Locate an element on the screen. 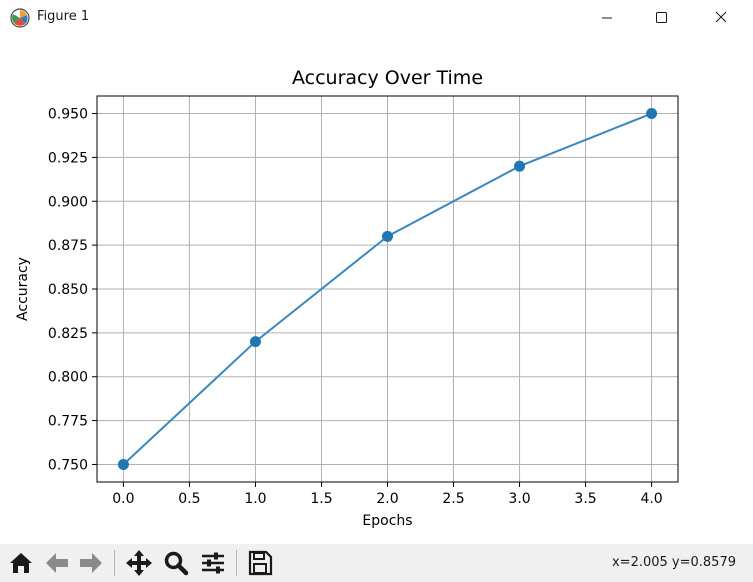 This screenshot has height=582, width=753. maximize-button is located at coordinates (661, 18).